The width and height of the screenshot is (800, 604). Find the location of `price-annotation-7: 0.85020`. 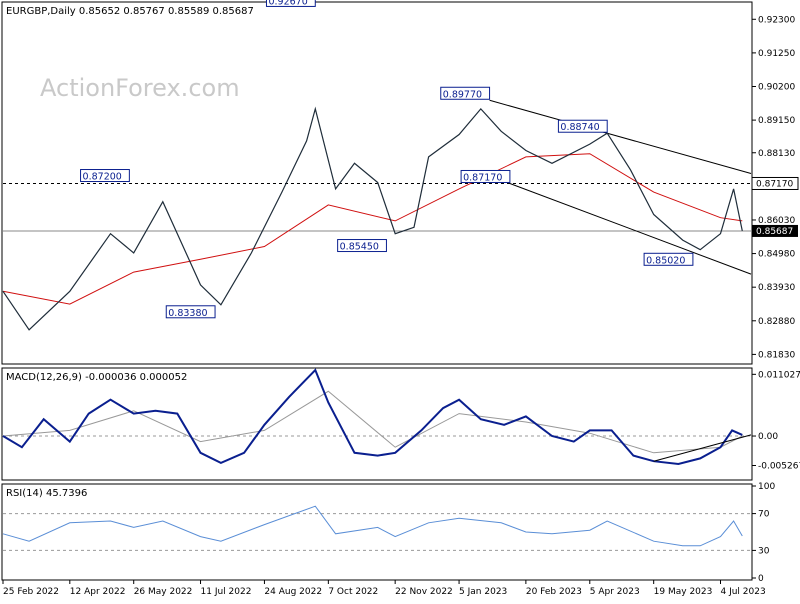

price-annotation-7: 0.85020 is located at coordinates (665, 260).